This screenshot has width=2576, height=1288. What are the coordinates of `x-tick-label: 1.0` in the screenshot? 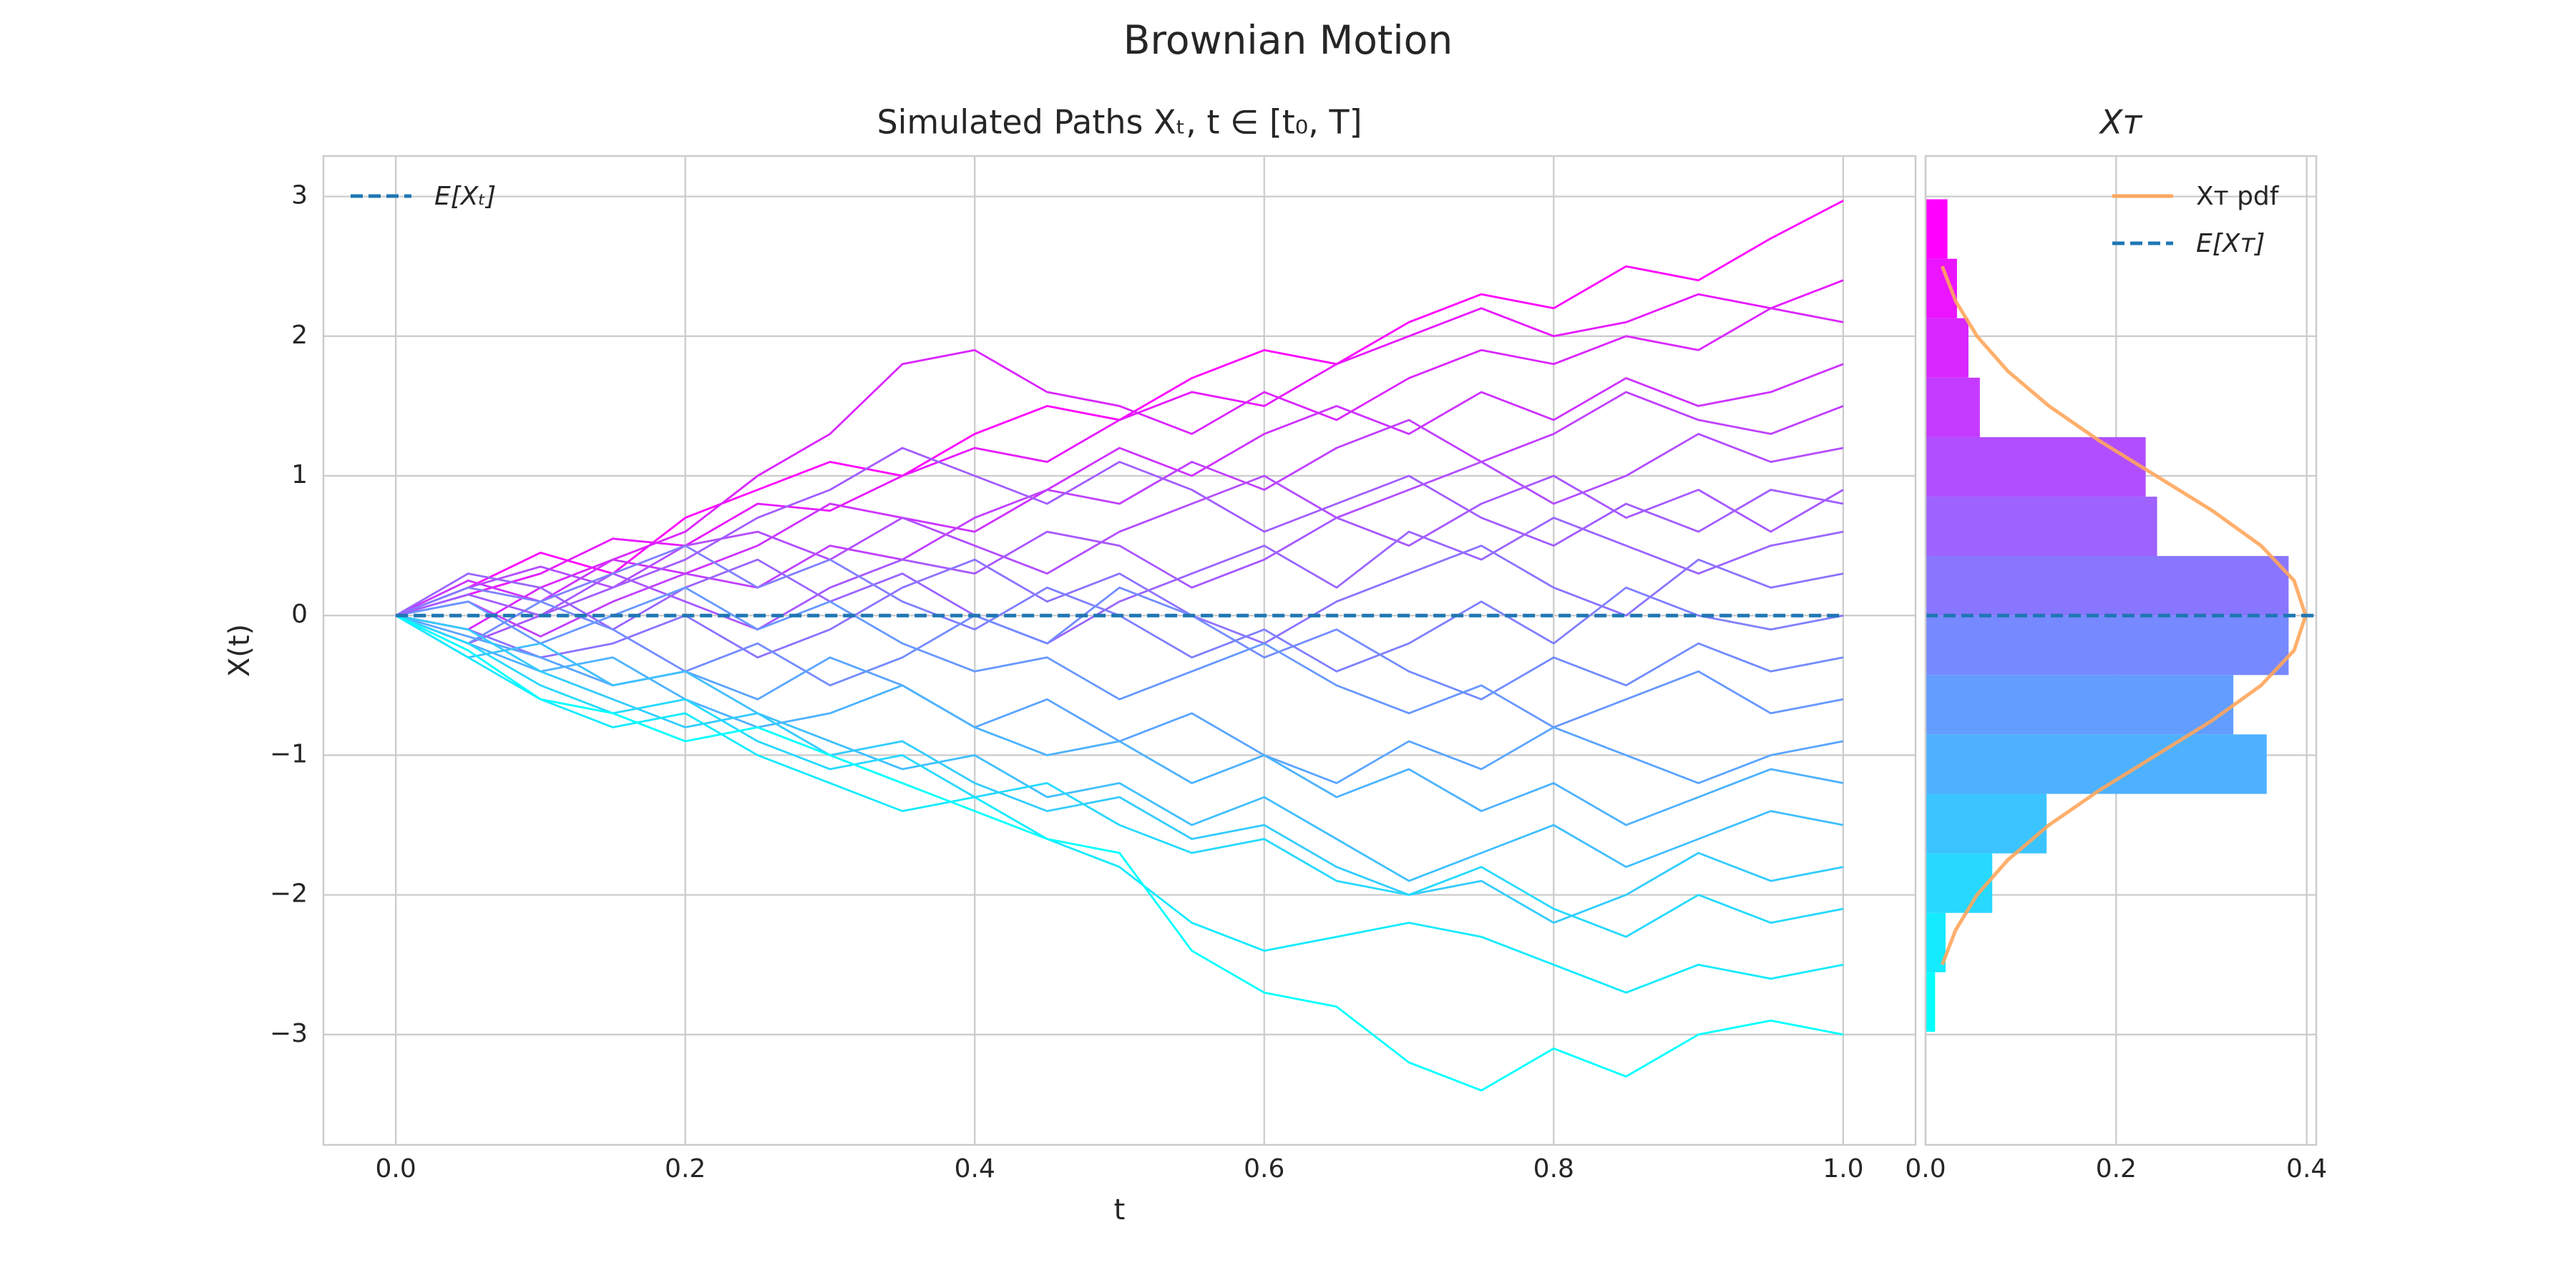 It's located at (1843, 1169).